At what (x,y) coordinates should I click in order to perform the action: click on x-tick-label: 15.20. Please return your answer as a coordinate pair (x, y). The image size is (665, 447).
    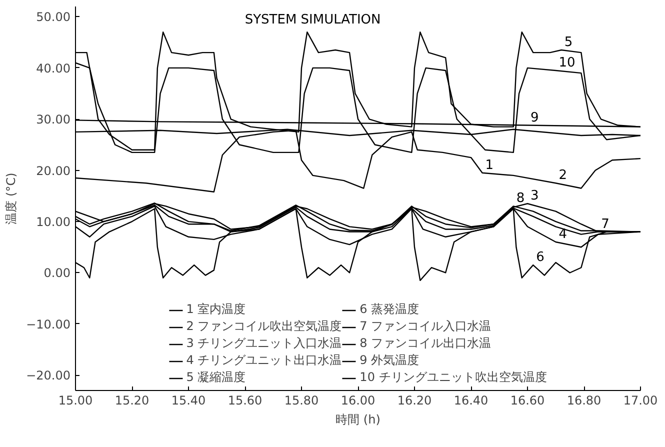
    Looking at the image, I should click on (132, 401).